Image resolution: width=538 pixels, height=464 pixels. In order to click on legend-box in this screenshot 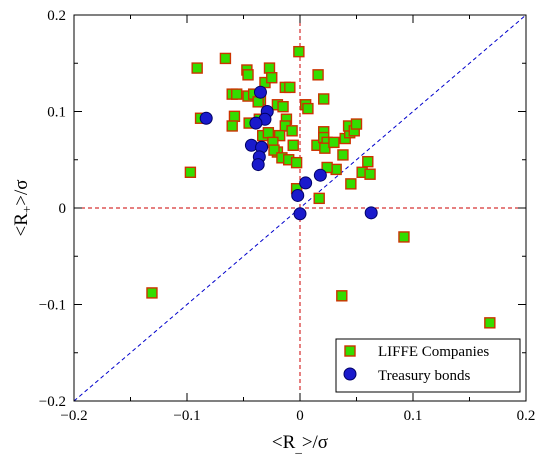, I will do `click(428, 365)`.